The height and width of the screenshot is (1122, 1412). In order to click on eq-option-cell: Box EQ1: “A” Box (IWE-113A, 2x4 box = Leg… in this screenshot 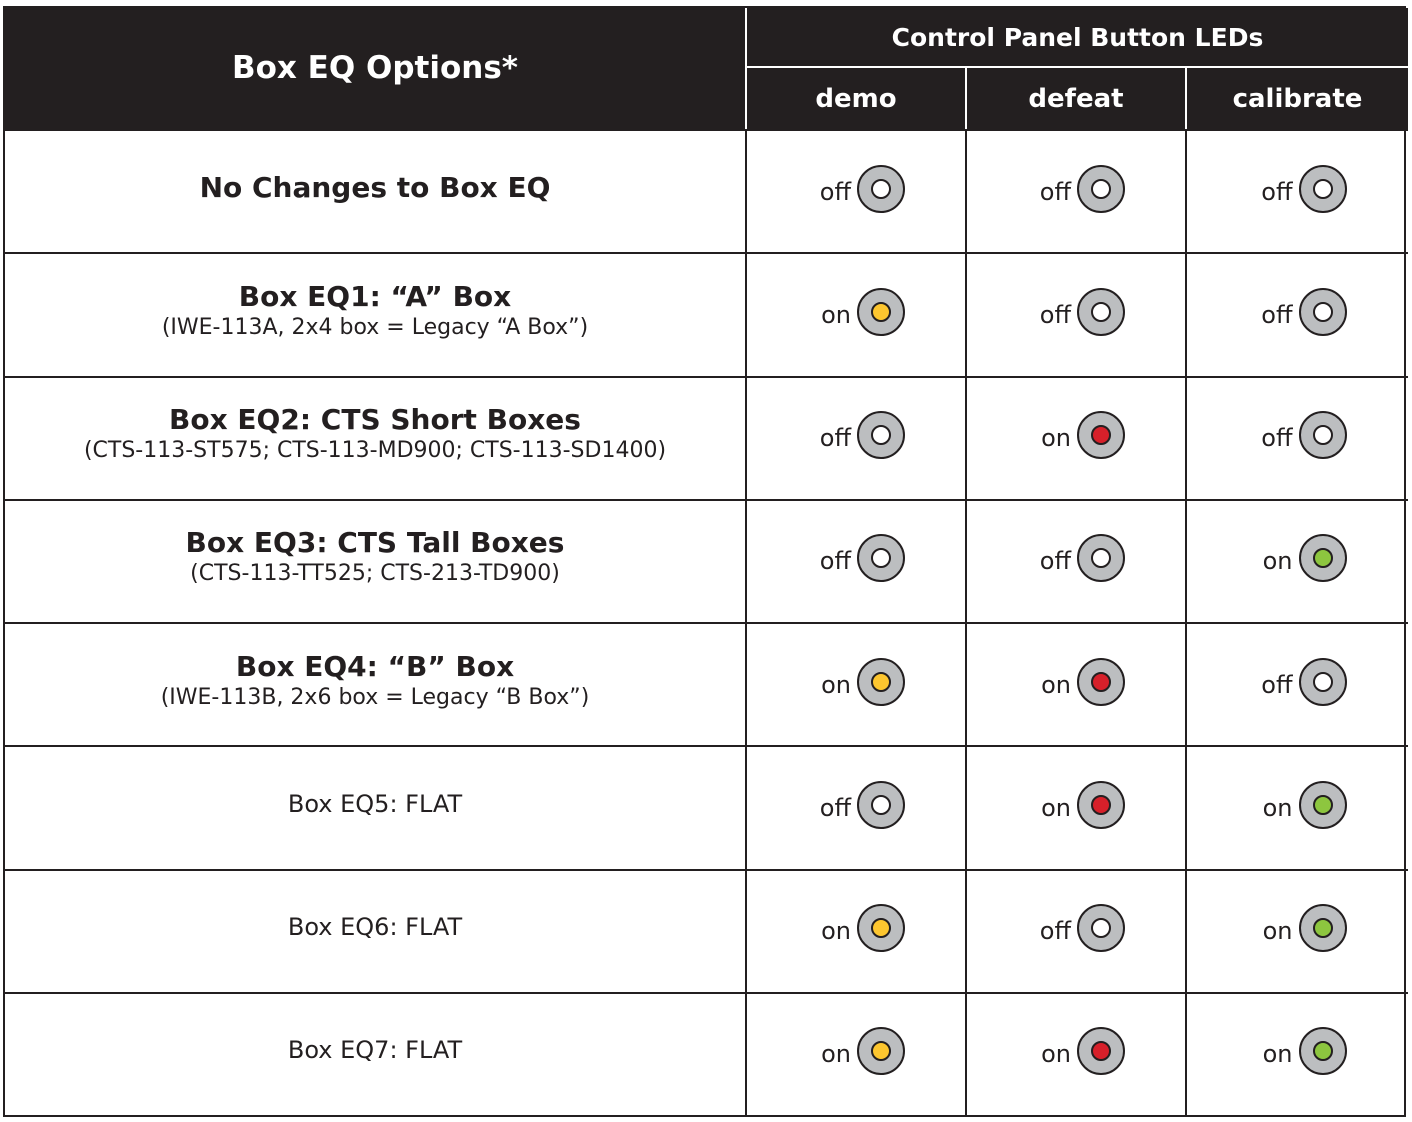, I will do `click(376, 314)`.